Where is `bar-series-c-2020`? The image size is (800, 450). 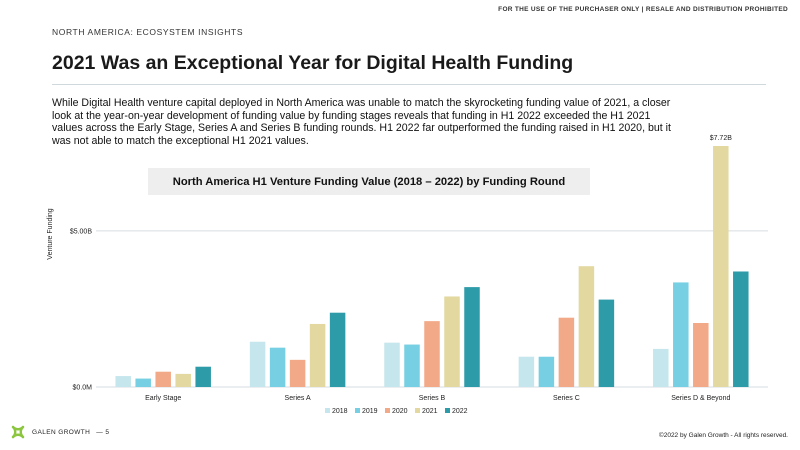 bar-series-c-2020 is located at coordinates (566, 352).